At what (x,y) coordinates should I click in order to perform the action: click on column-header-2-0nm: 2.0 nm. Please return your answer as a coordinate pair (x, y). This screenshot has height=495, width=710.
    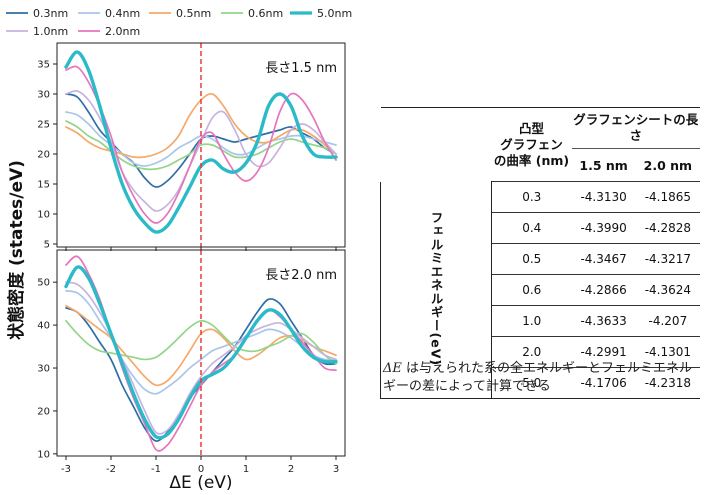
    Looking at the image, I should click on (667, 165).